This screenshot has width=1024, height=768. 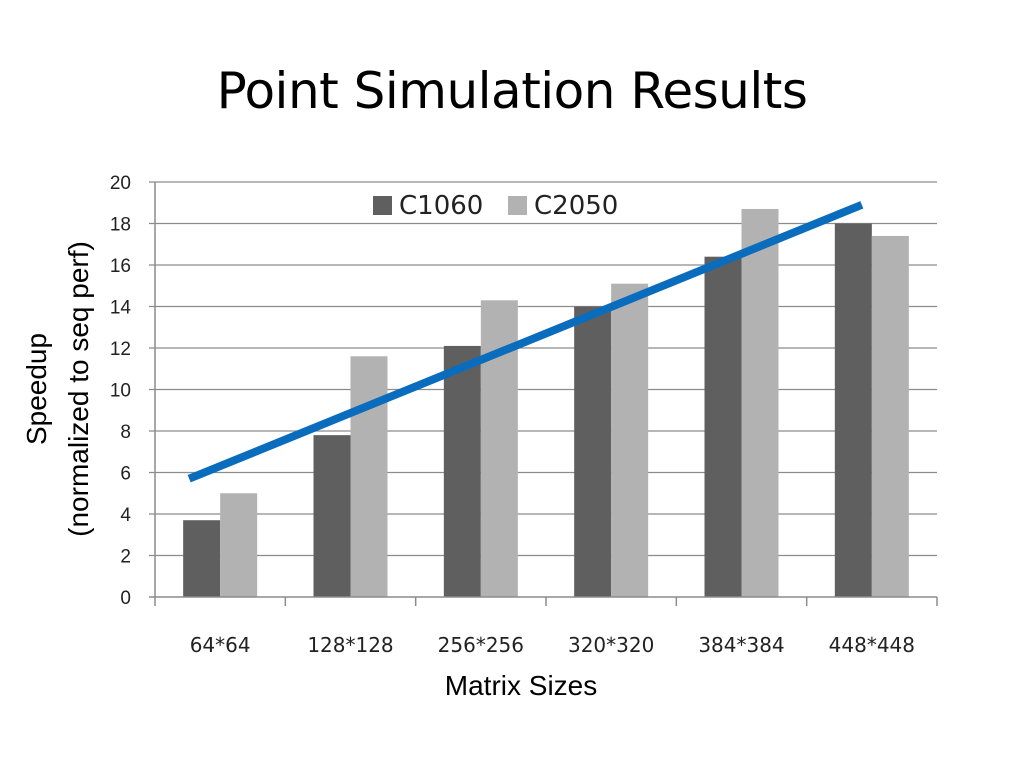 What do you see at coordinates (202, 558) in the screenshot?
I see `bar-c1060-64x64` at bounding box center [202, 558].